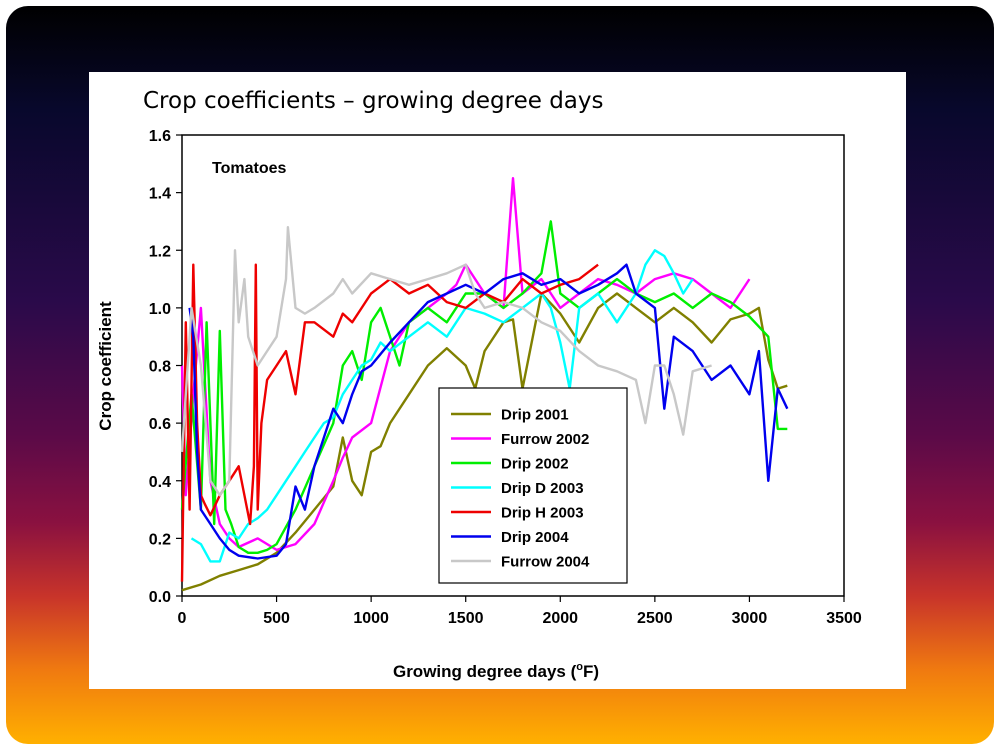  Describe the element at coordinates (160, 597) in the screenshot. I see `y-tick-label-0: 0.0` at that location.